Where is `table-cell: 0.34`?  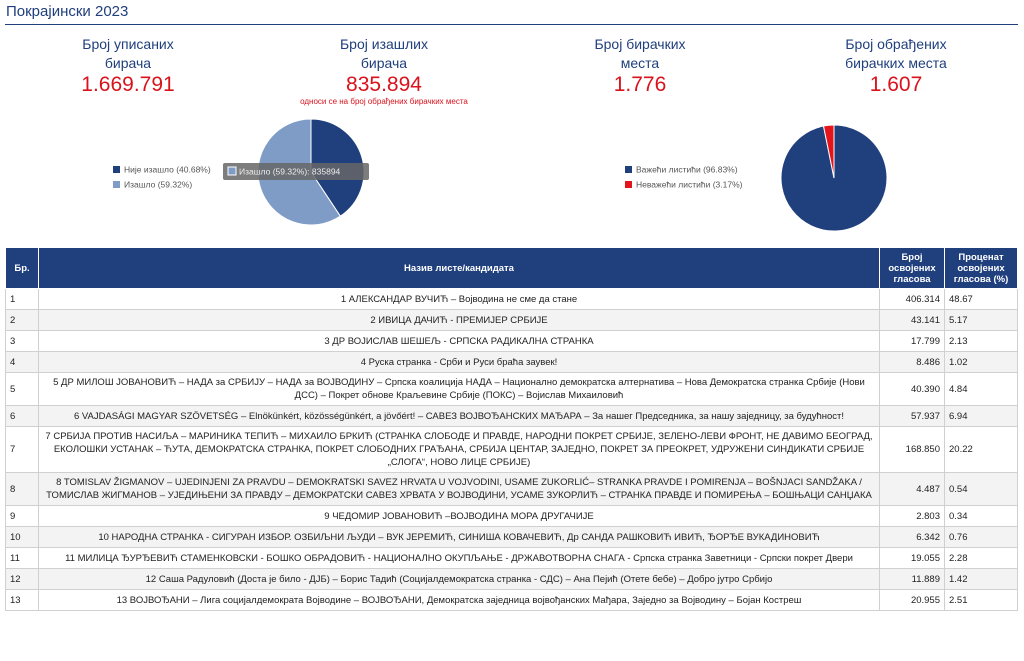
table-cell: 0.34 is located at coordinates (981, 516).